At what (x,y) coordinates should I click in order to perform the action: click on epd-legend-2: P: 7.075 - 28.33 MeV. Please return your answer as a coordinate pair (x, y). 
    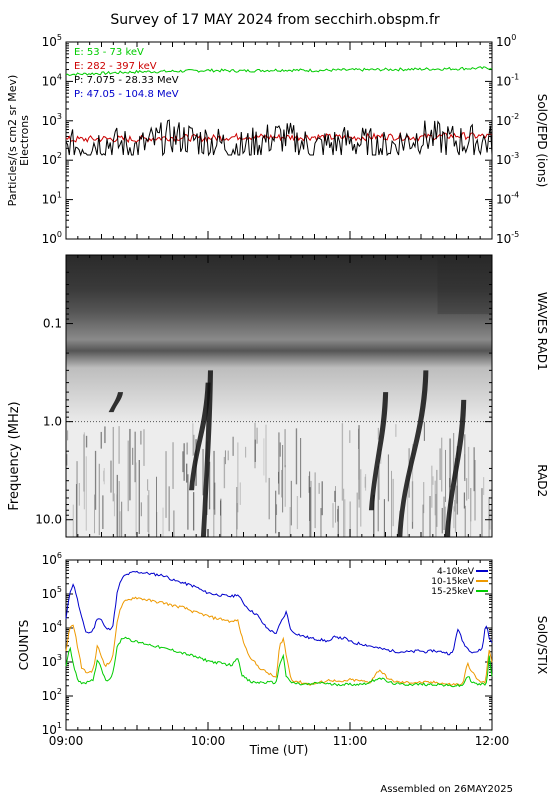
    Looking at the image, I should click on (126, 80).